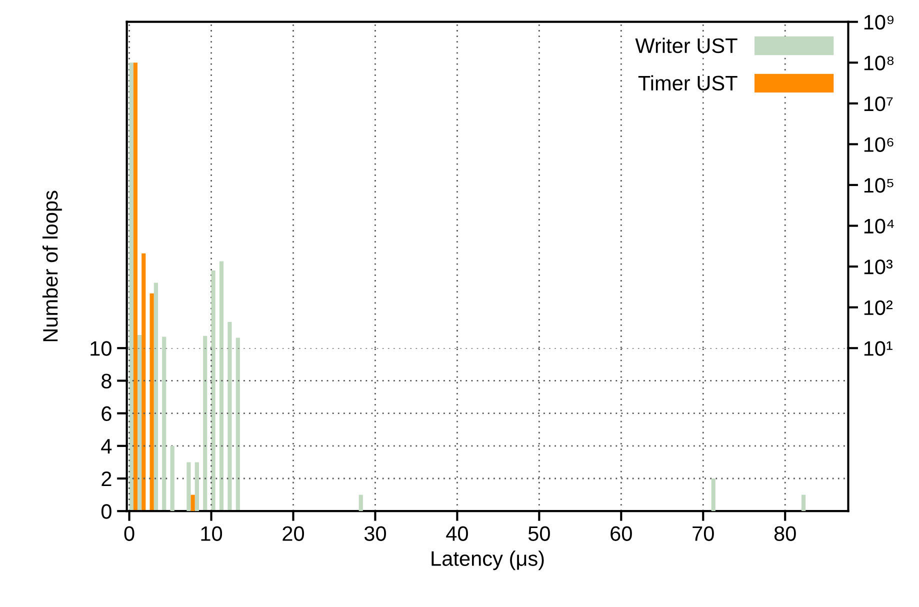 The image size is (919, 607). What do you see at coordinates (879, 185) in the screenshot?
I see `y-tick-label: 10⁵` at bounding box center [879, 185].